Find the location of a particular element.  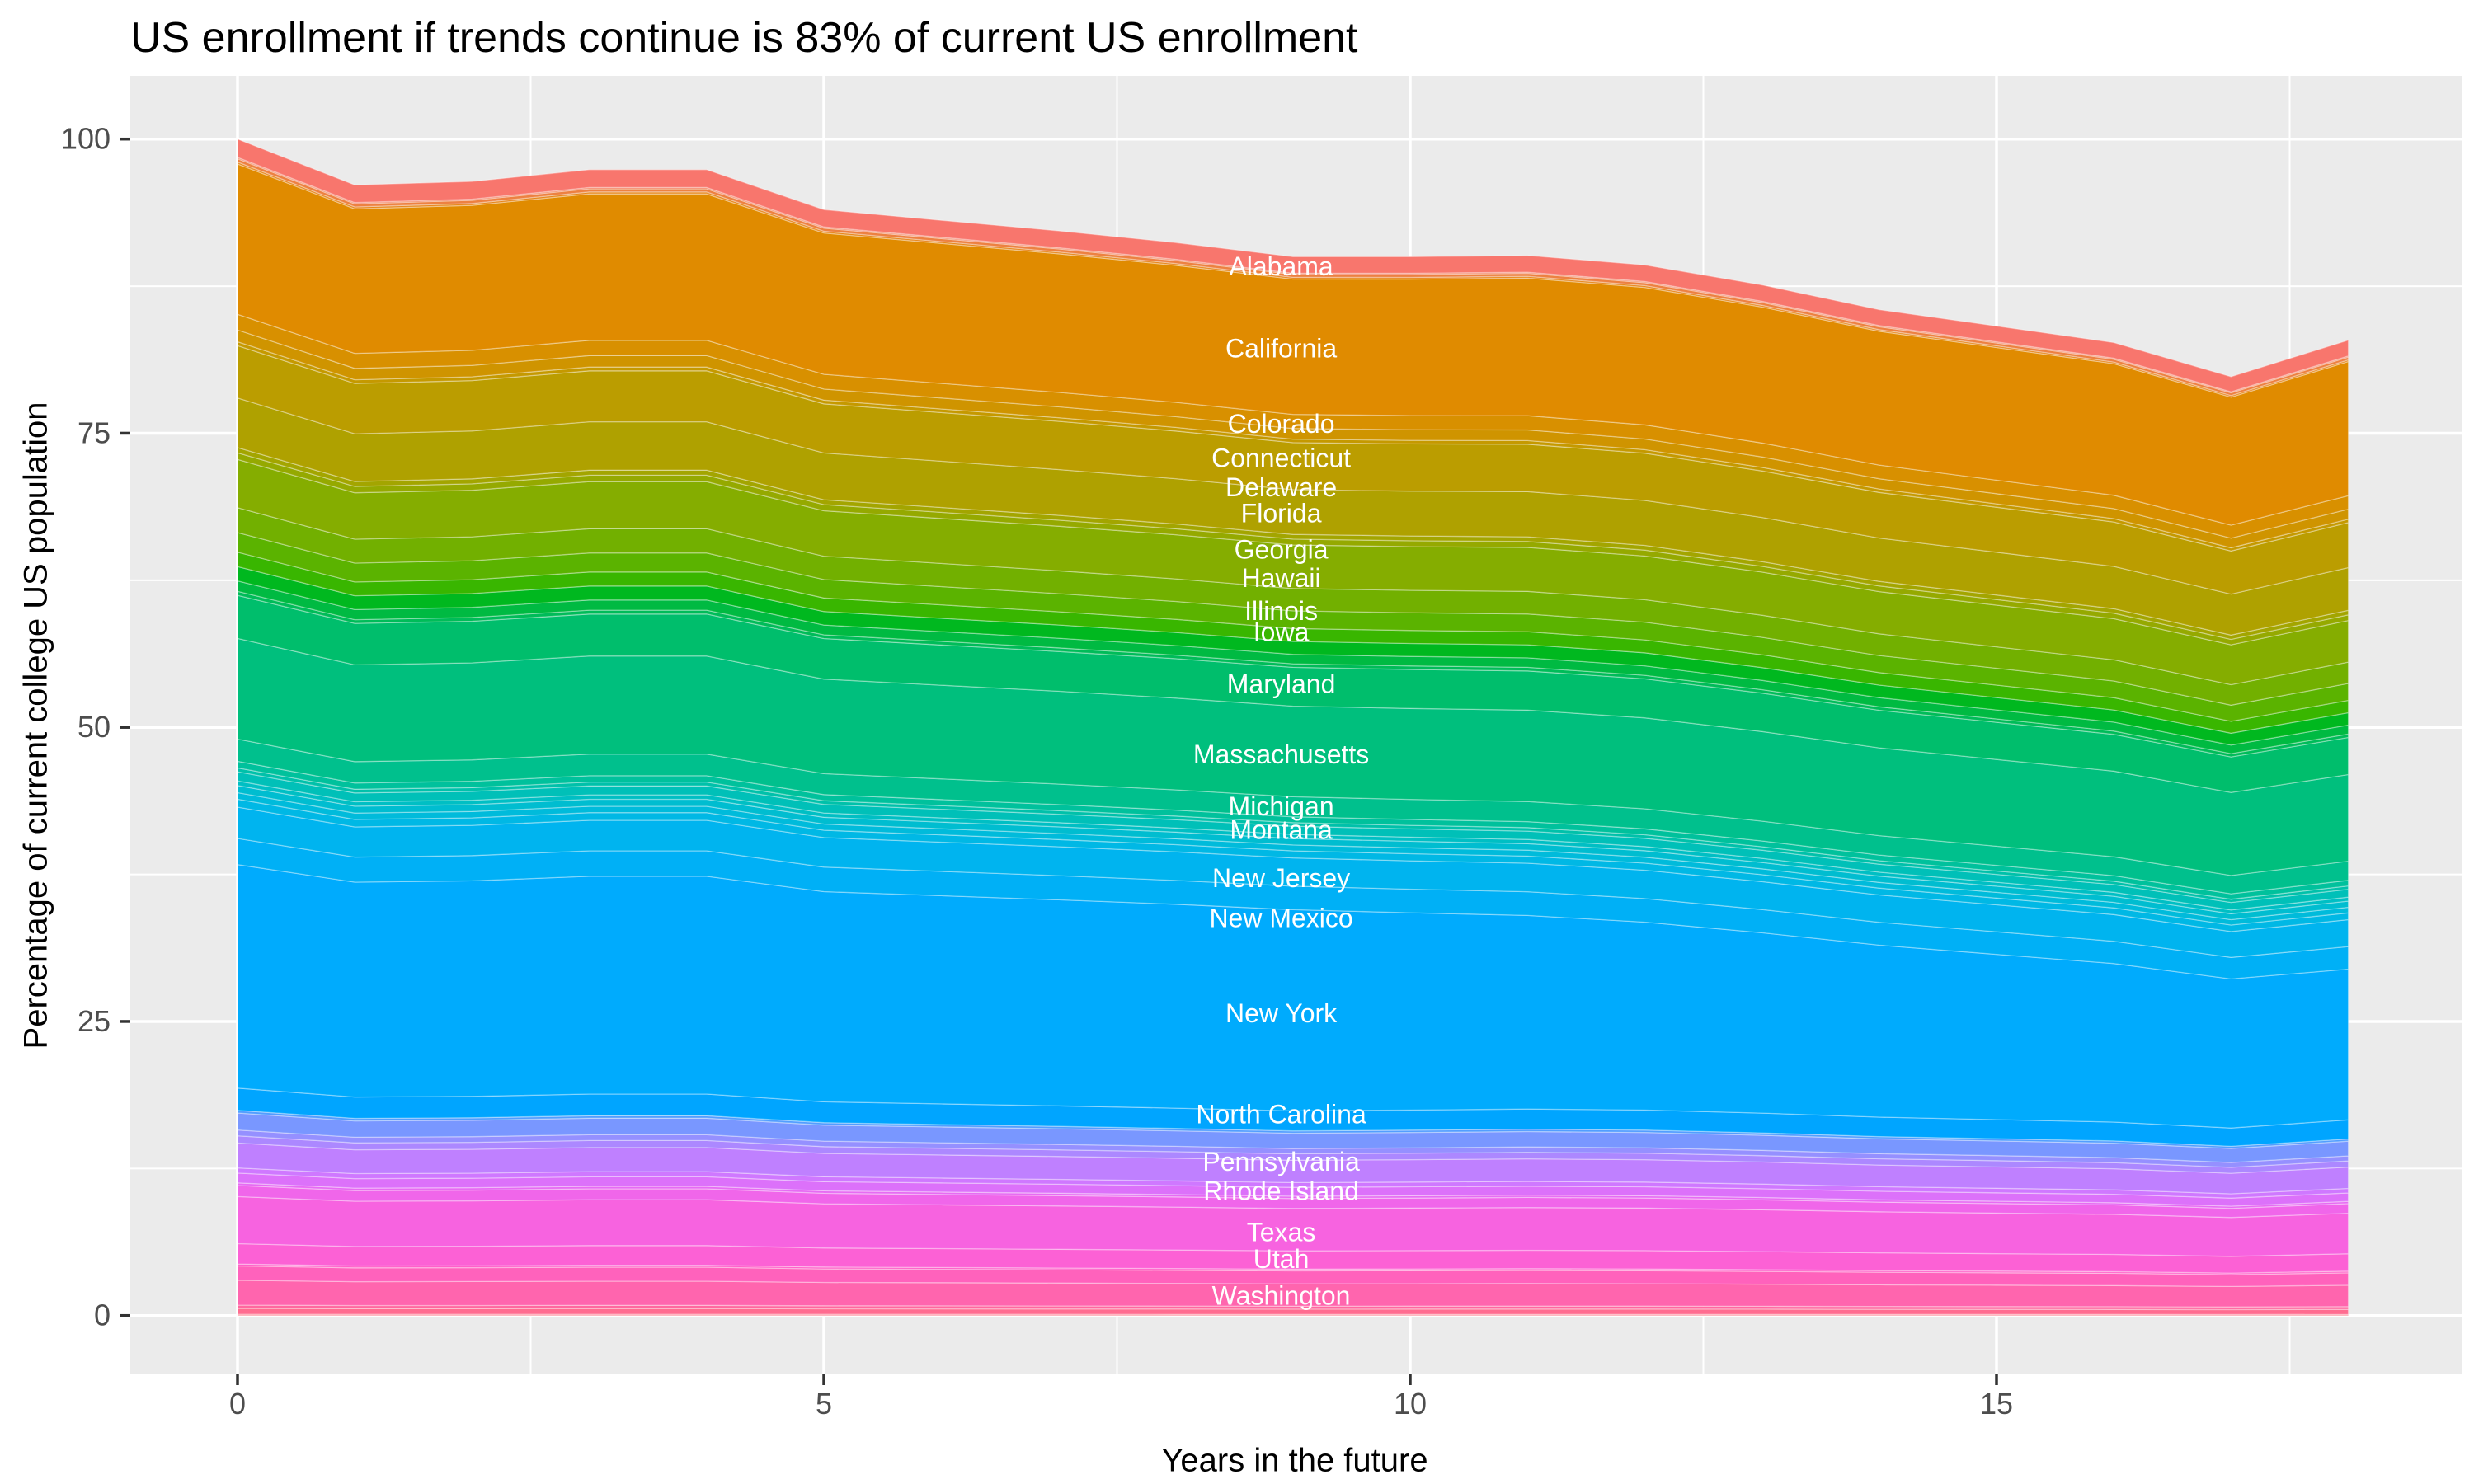

state-label-texas: Texas is located at coordinates (1281, 1232).